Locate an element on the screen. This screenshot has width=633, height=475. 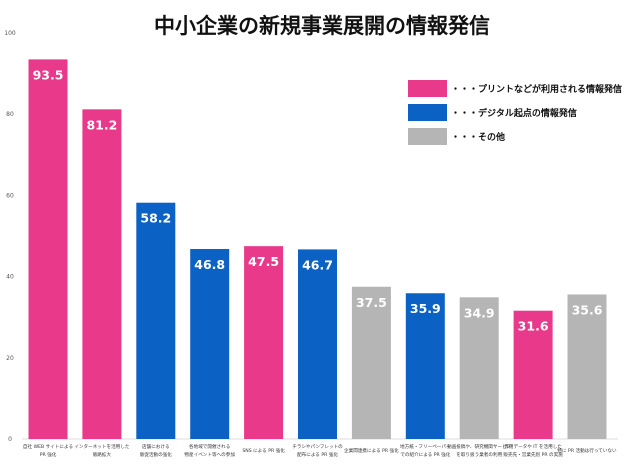
x-tick-label: インターネットを活用した is located at coordinates (102, 446).